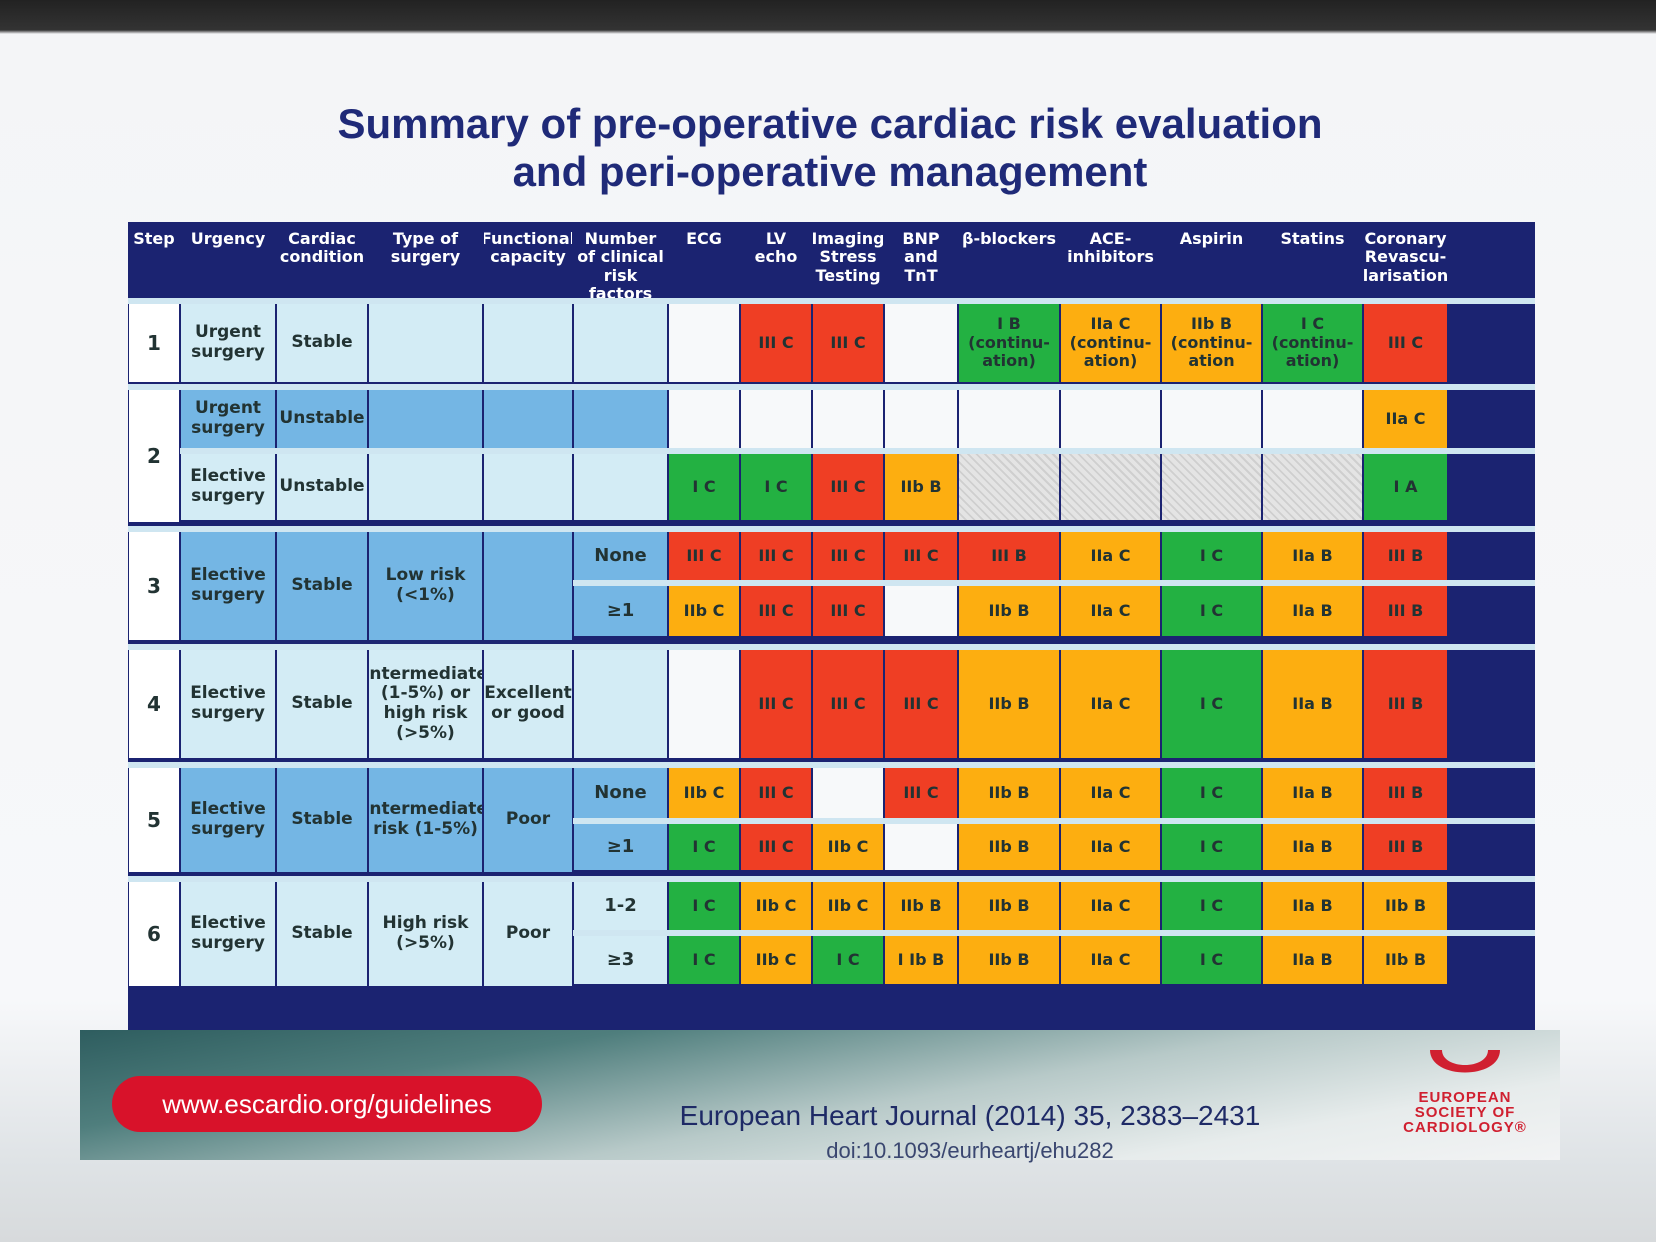 The width and height of the screenshot is (1656, 1242). I want to click on urgency-cell: Urgent surgery, so click(228, 343).